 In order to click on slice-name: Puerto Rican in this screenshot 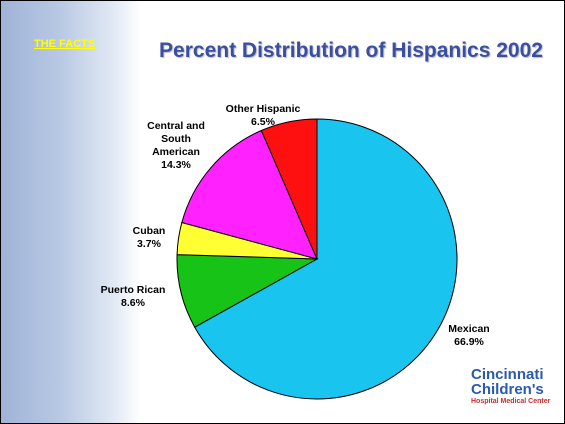, I will do `click(133, 290)`.